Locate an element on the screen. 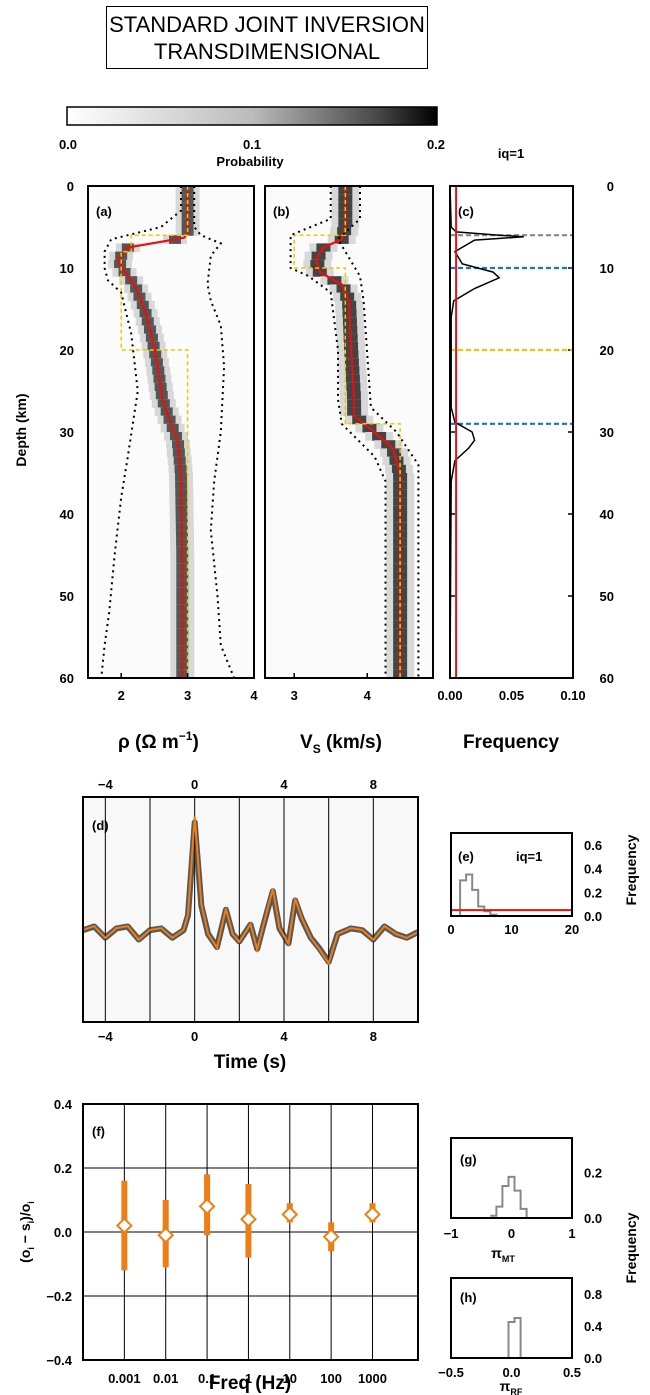 The width and height of the screenshot is (650, 1395). panel-d-receiver-function: (d) −4 0 4 8 −4 0 4 8 Time (s) is located at coordinates (251, 925).